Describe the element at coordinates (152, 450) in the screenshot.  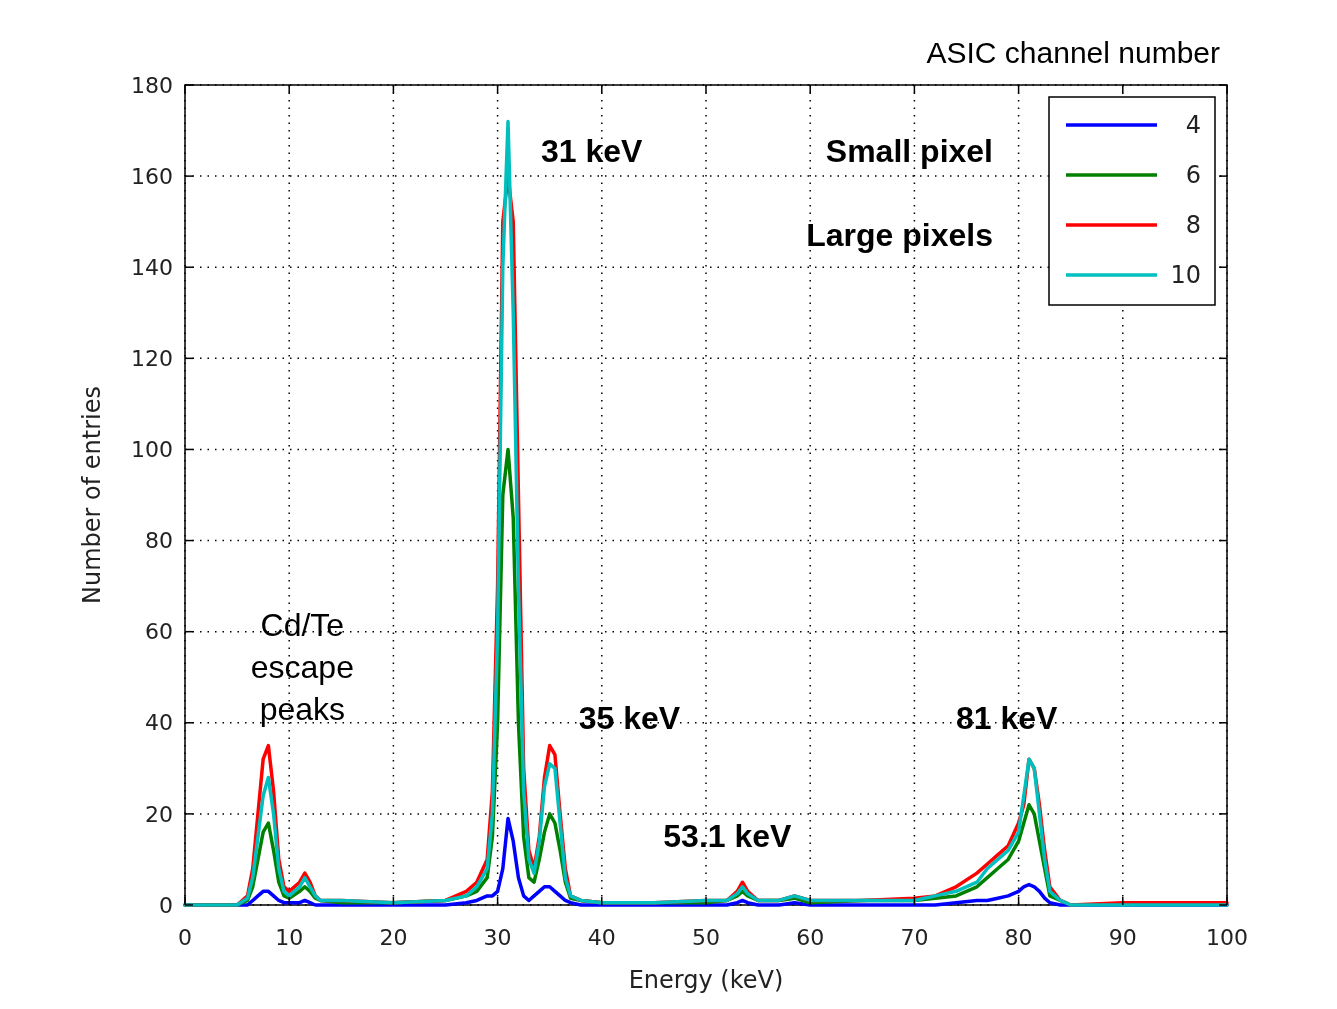
I see `y-tick-label: 100` at that location.